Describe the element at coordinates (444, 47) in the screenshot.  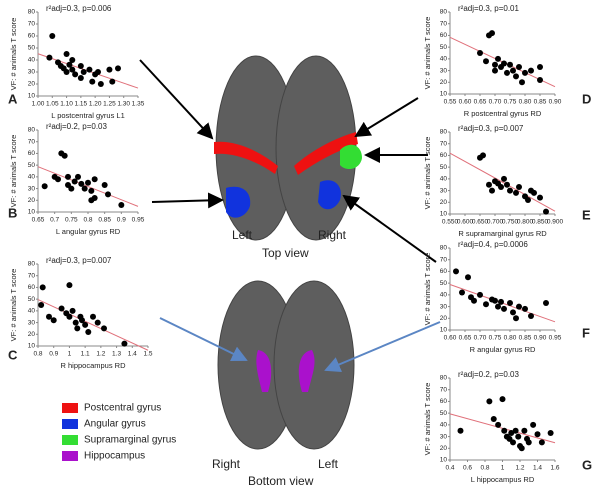
I see `y-tick-label: 50` at that location.